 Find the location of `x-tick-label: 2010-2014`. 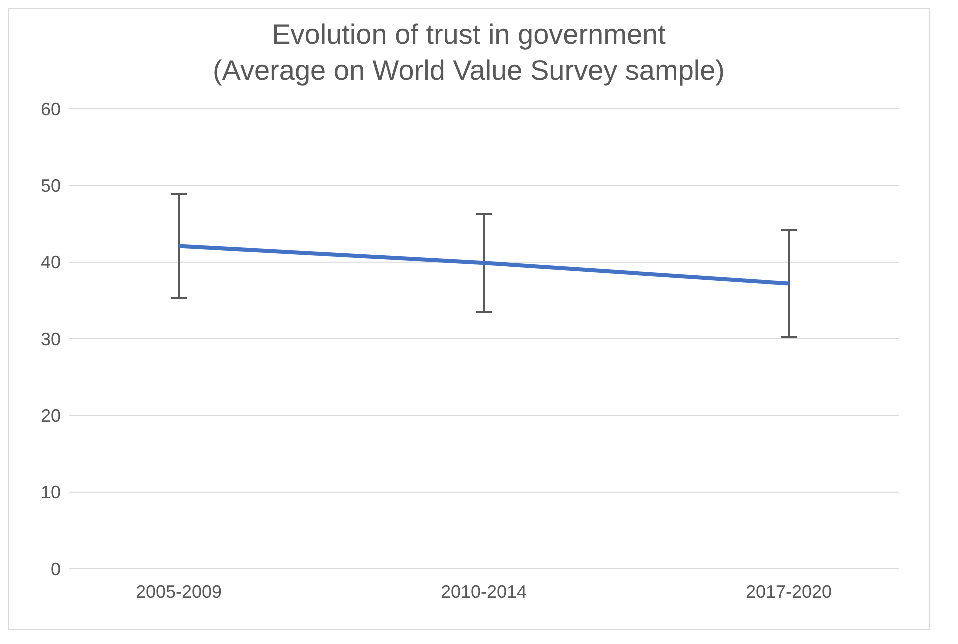

x-tick-label: 2010-2014 is located at coordinates (484, 592).